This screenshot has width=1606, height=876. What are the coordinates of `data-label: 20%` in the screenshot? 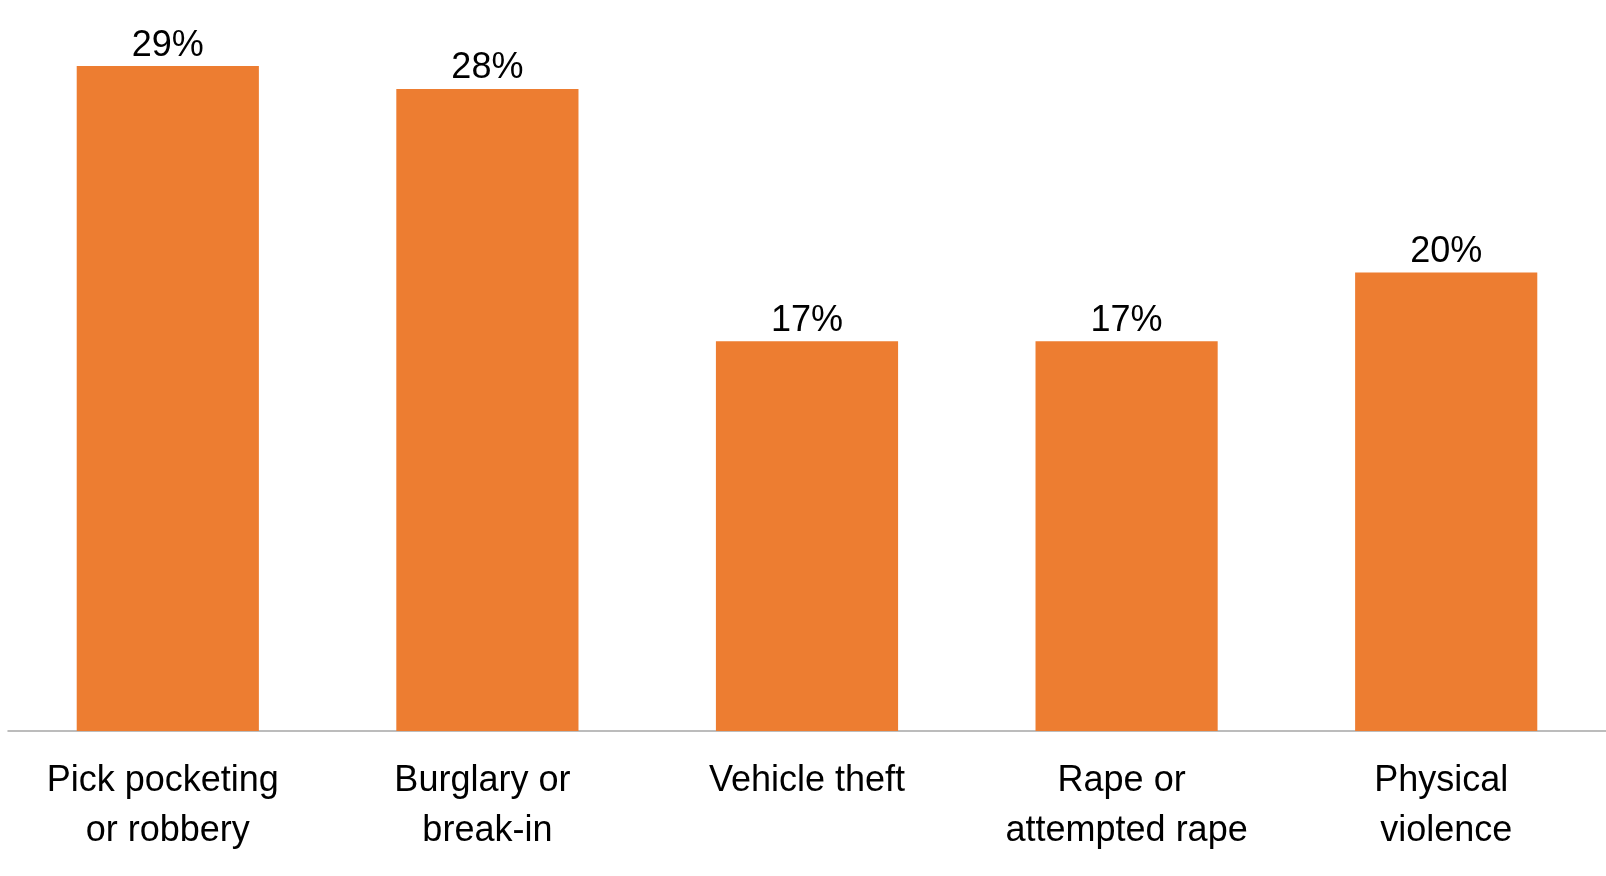 It's located at (1446, 249).